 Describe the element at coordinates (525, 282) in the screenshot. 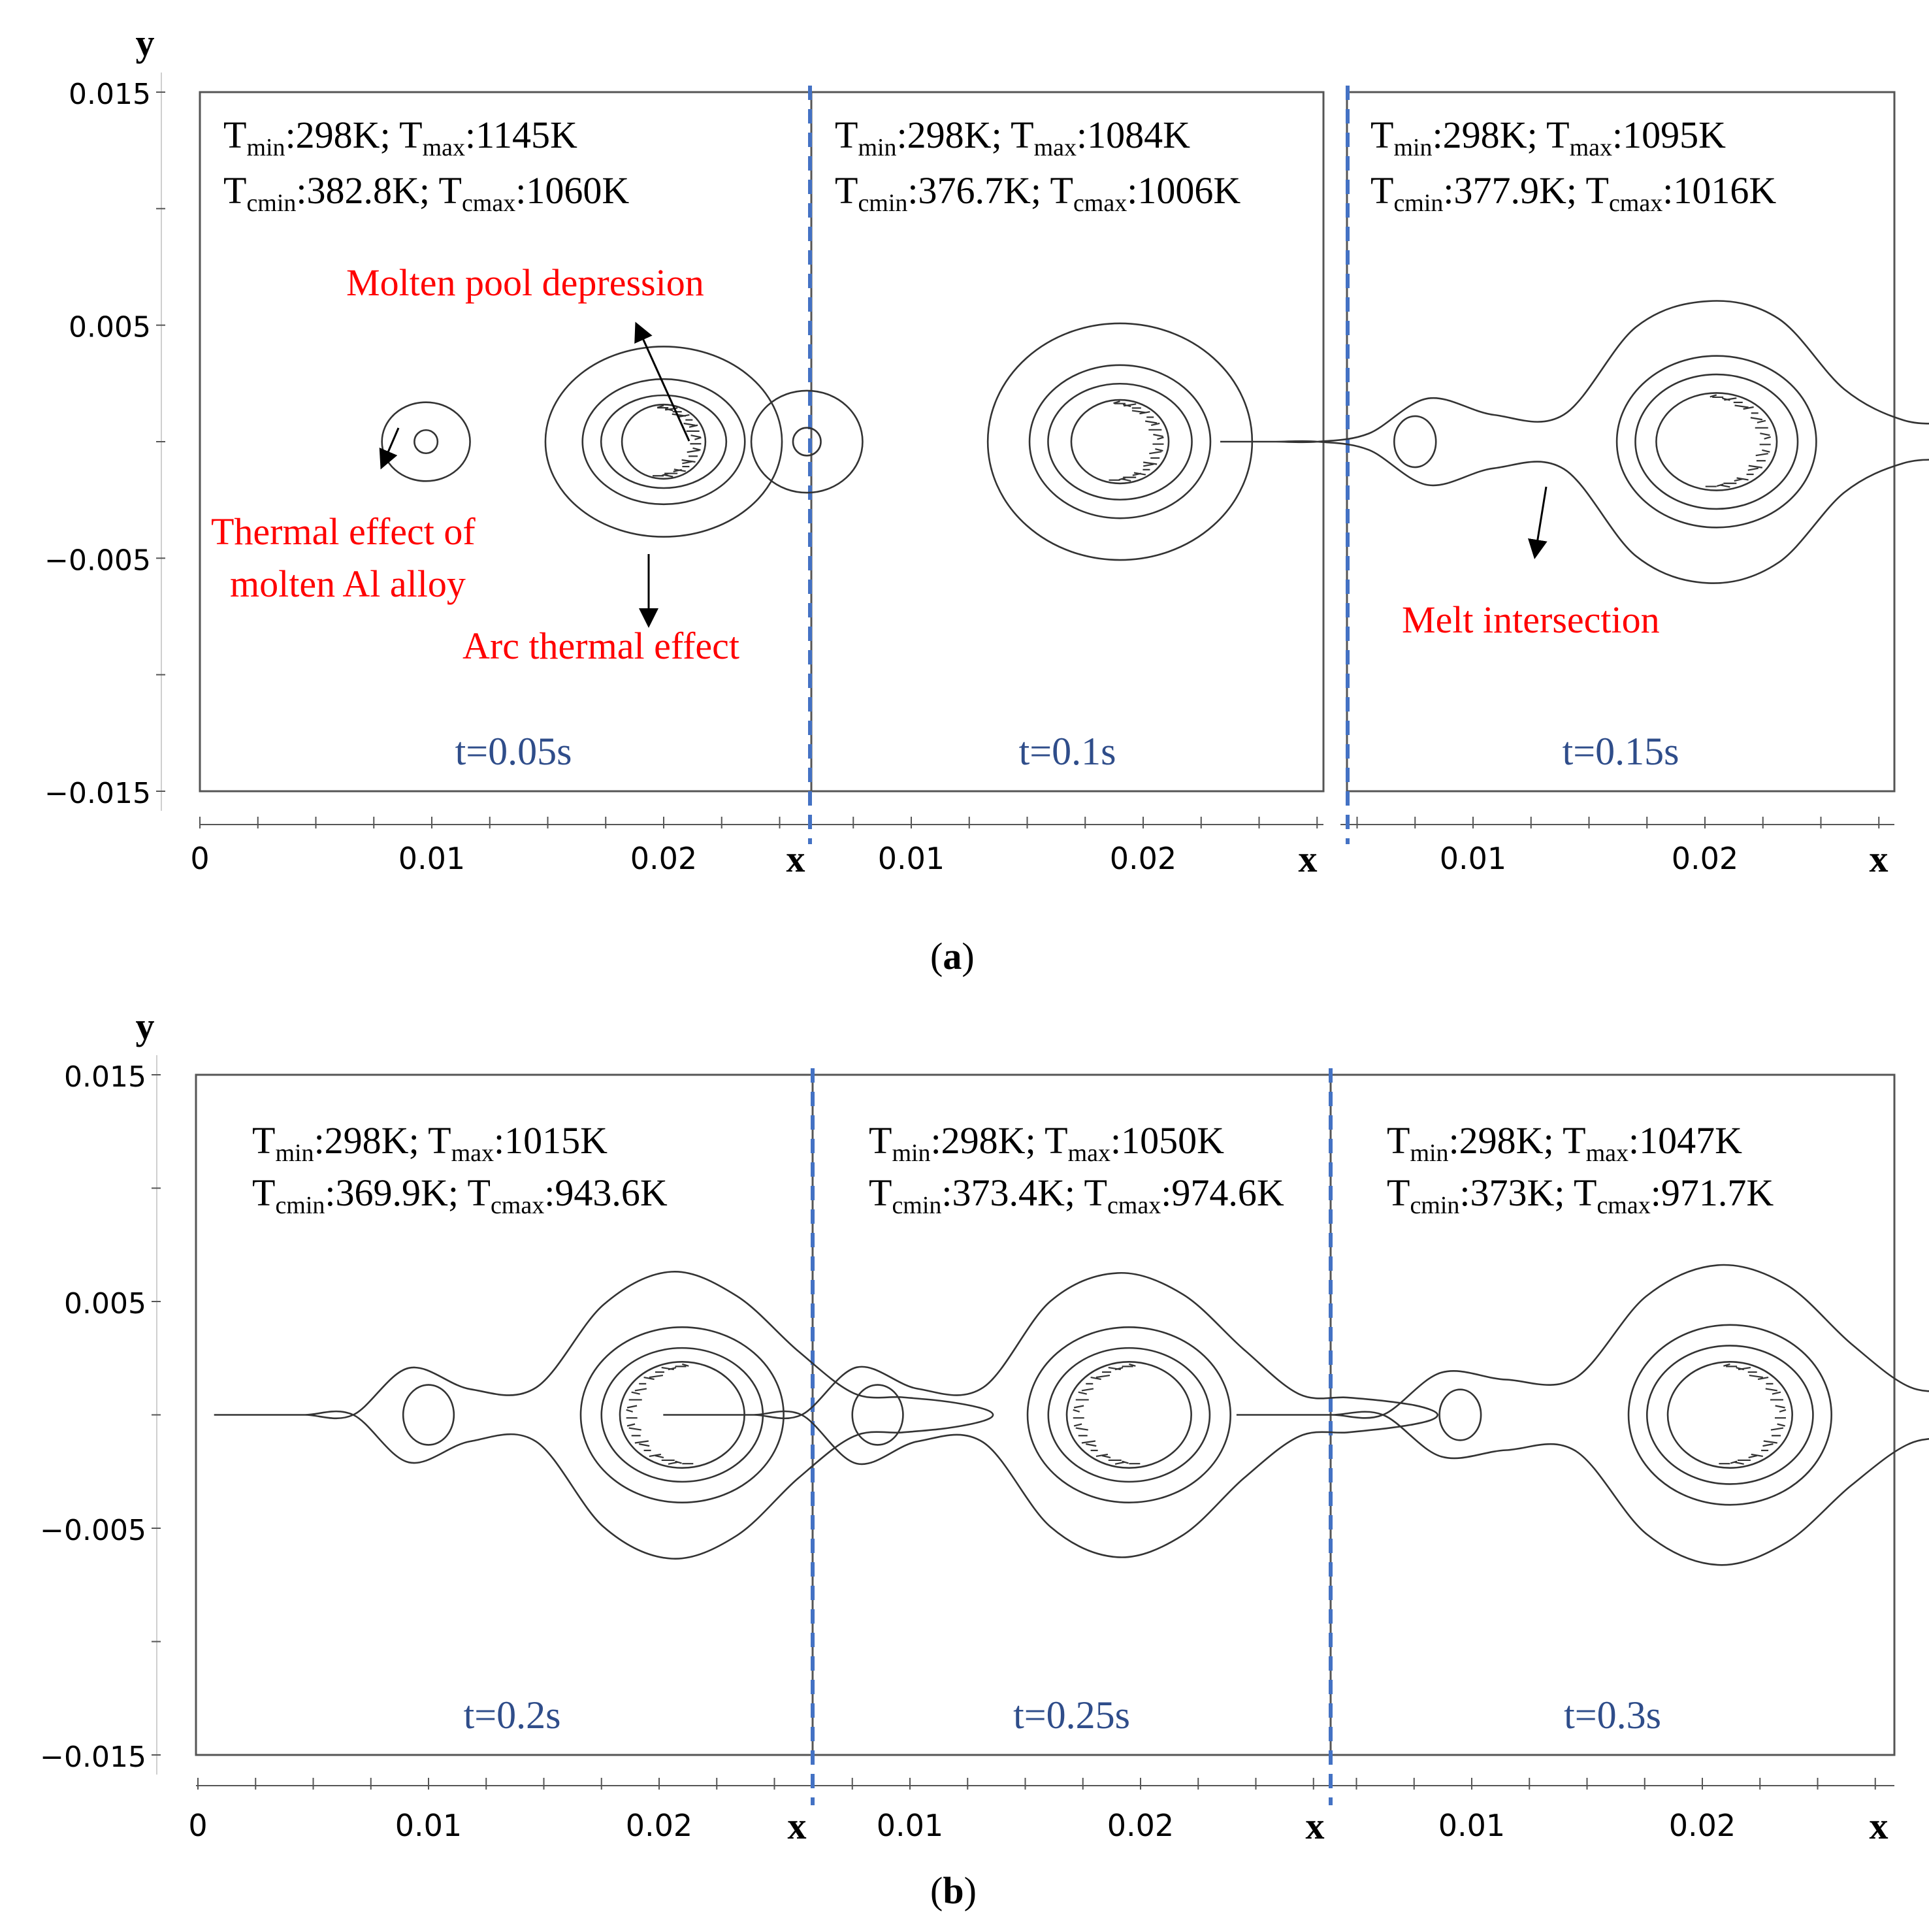

I see `annotation-molten-pool: Molten pool depression` at that location.